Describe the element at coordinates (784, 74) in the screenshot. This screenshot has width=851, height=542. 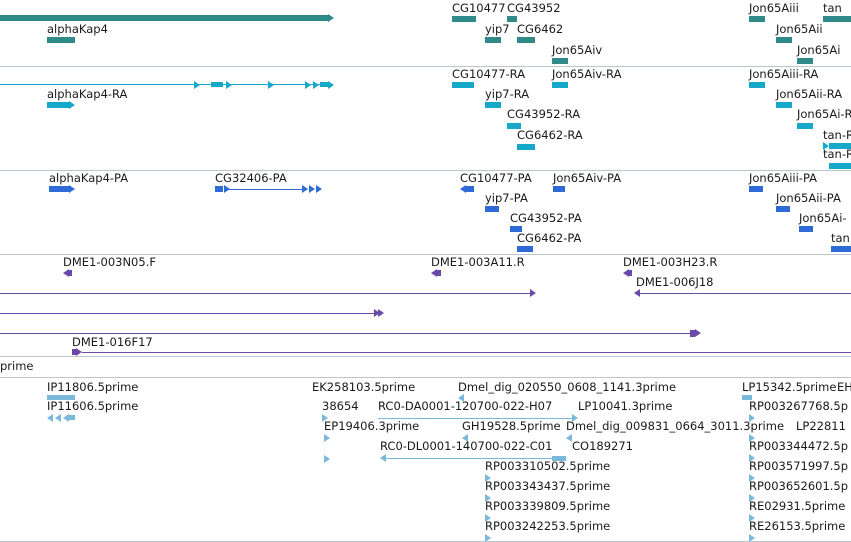
I see `transcript-label-jon65aiii-ra: Jon65Aiii-RA` at that location.